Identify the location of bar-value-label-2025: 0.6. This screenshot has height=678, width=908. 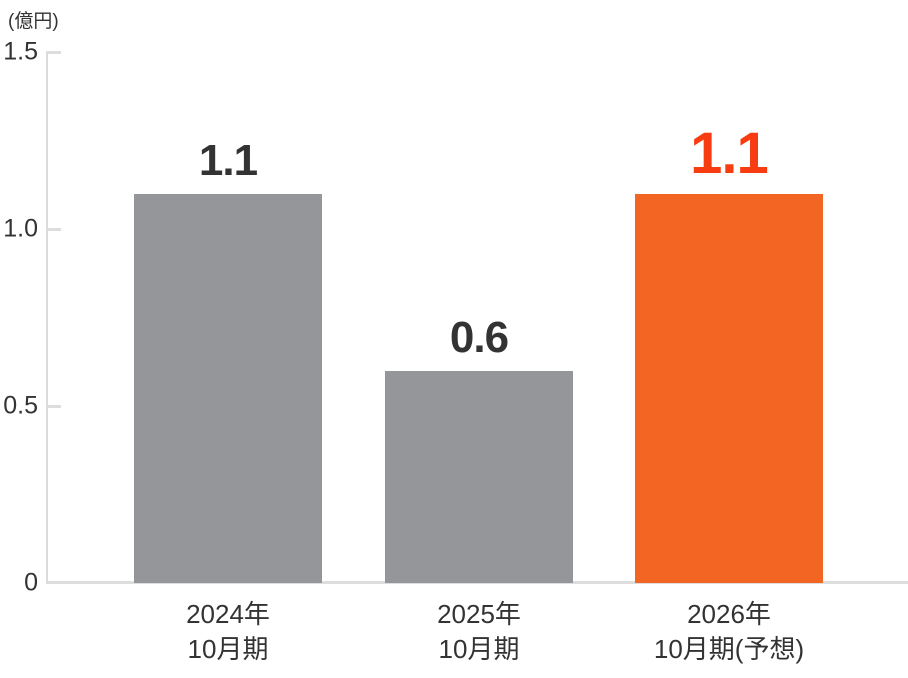
(479, 337).